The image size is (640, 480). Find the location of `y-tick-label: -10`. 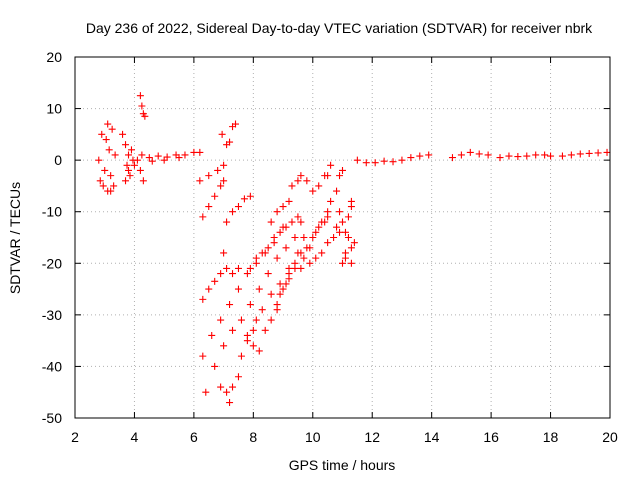

y-tick-label: -10 is located at coordinates (52, 212).